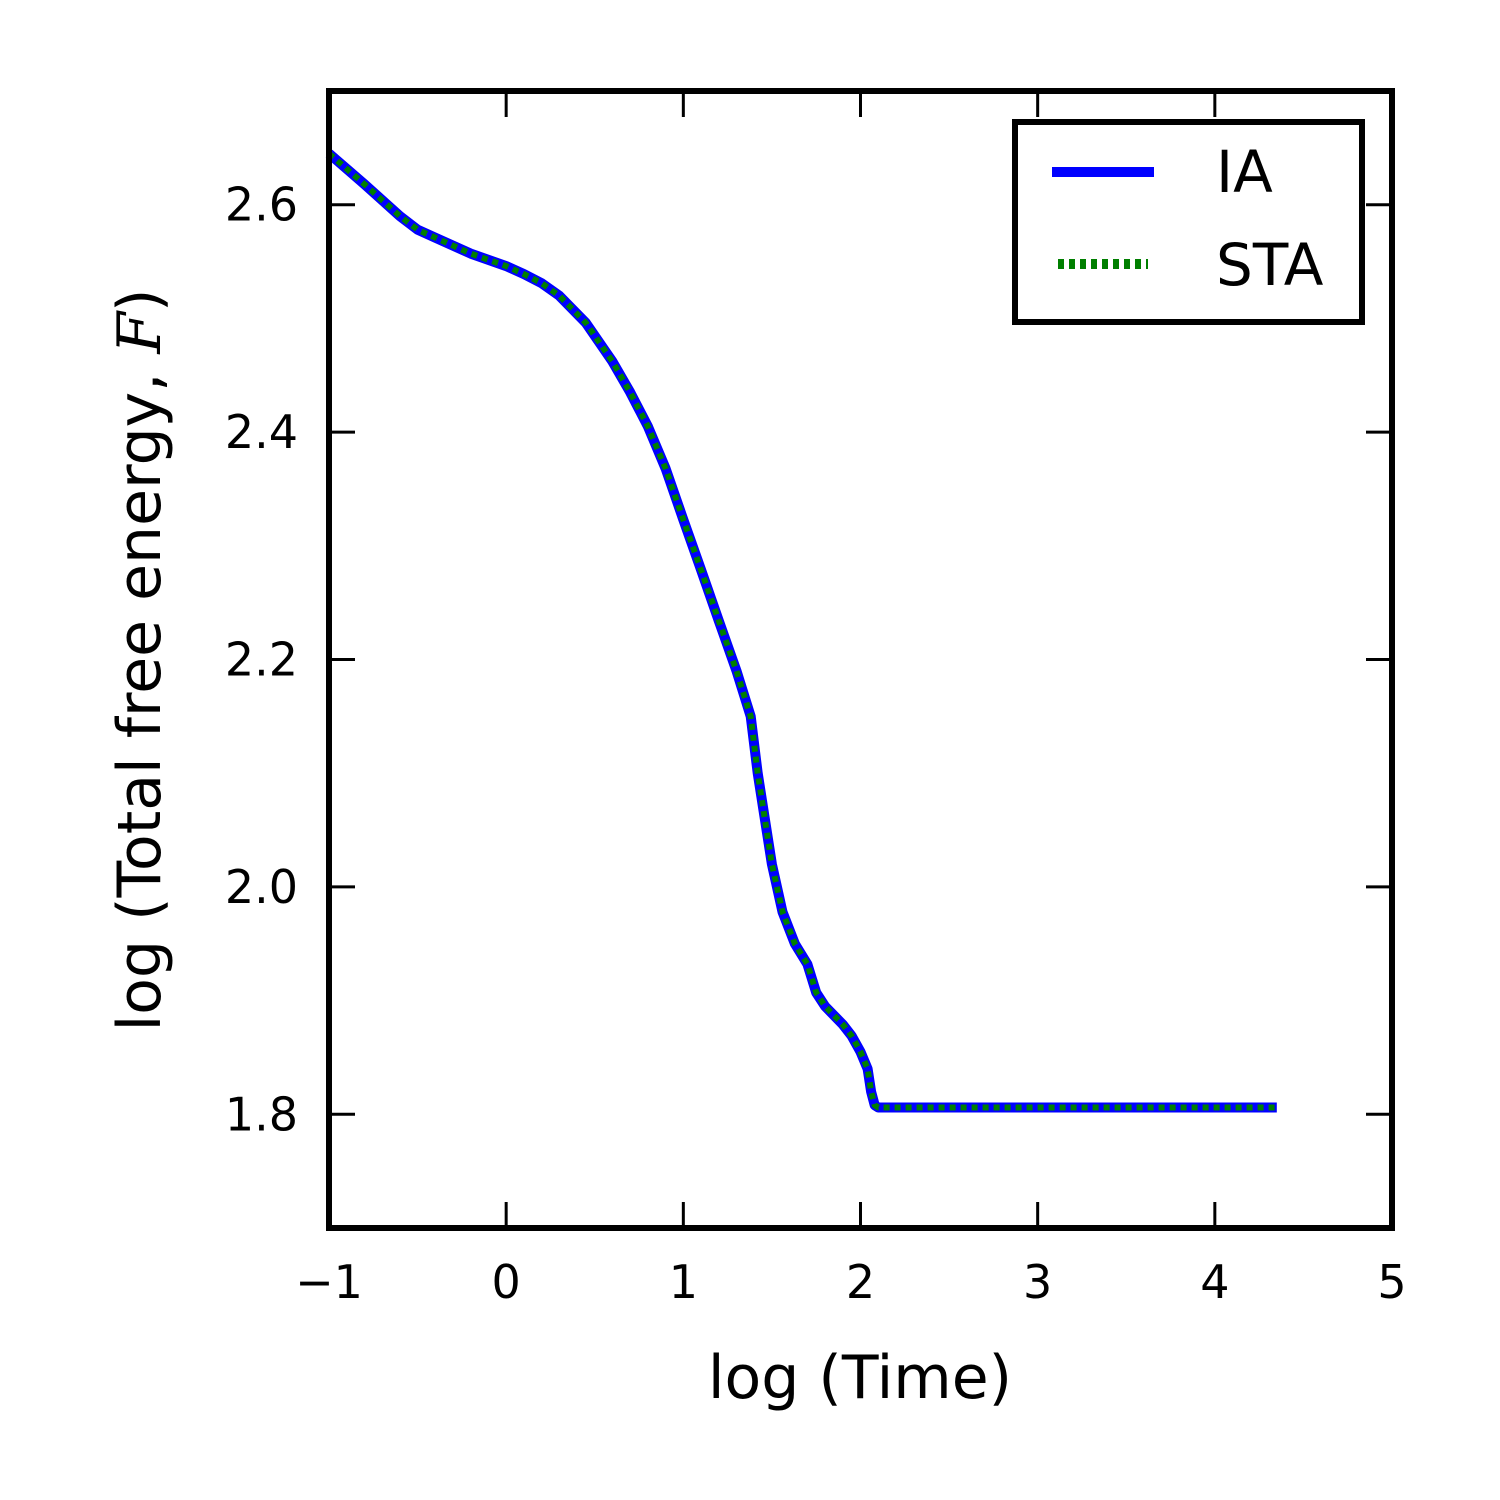 This screenshot has width=1500, height=1500. I want to click on y-tick-label: 2.0, so click(261, 887).